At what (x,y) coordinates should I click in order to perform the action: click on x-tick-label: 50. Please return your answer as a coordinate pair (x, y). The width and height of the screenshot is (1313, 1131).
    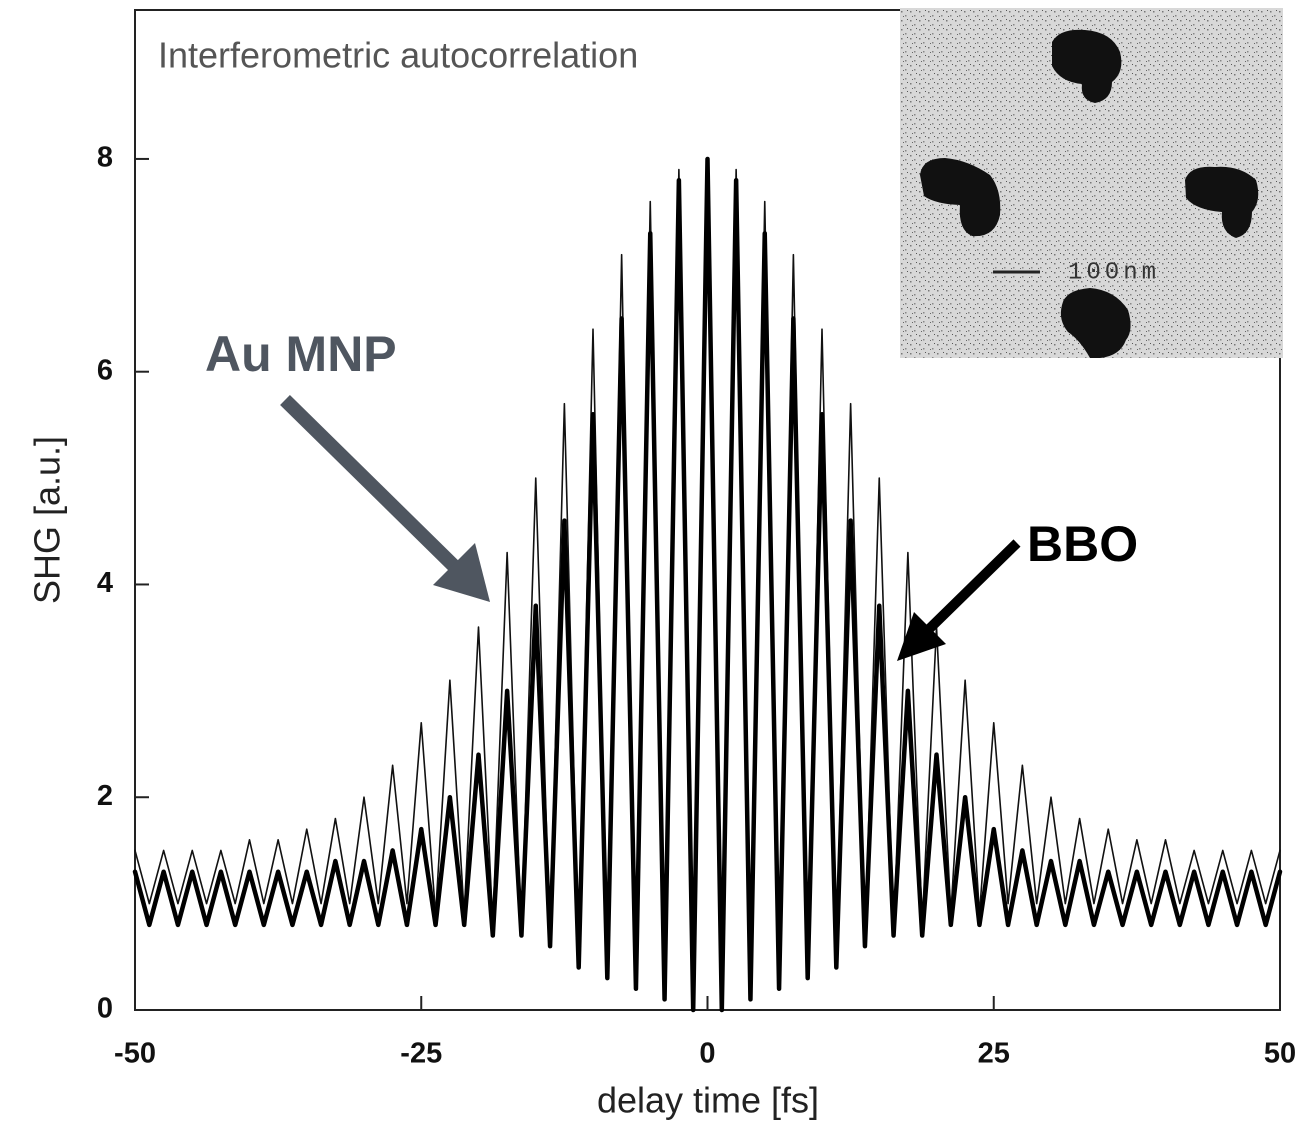
    Looking at the image, I should click on (1280, 1054).